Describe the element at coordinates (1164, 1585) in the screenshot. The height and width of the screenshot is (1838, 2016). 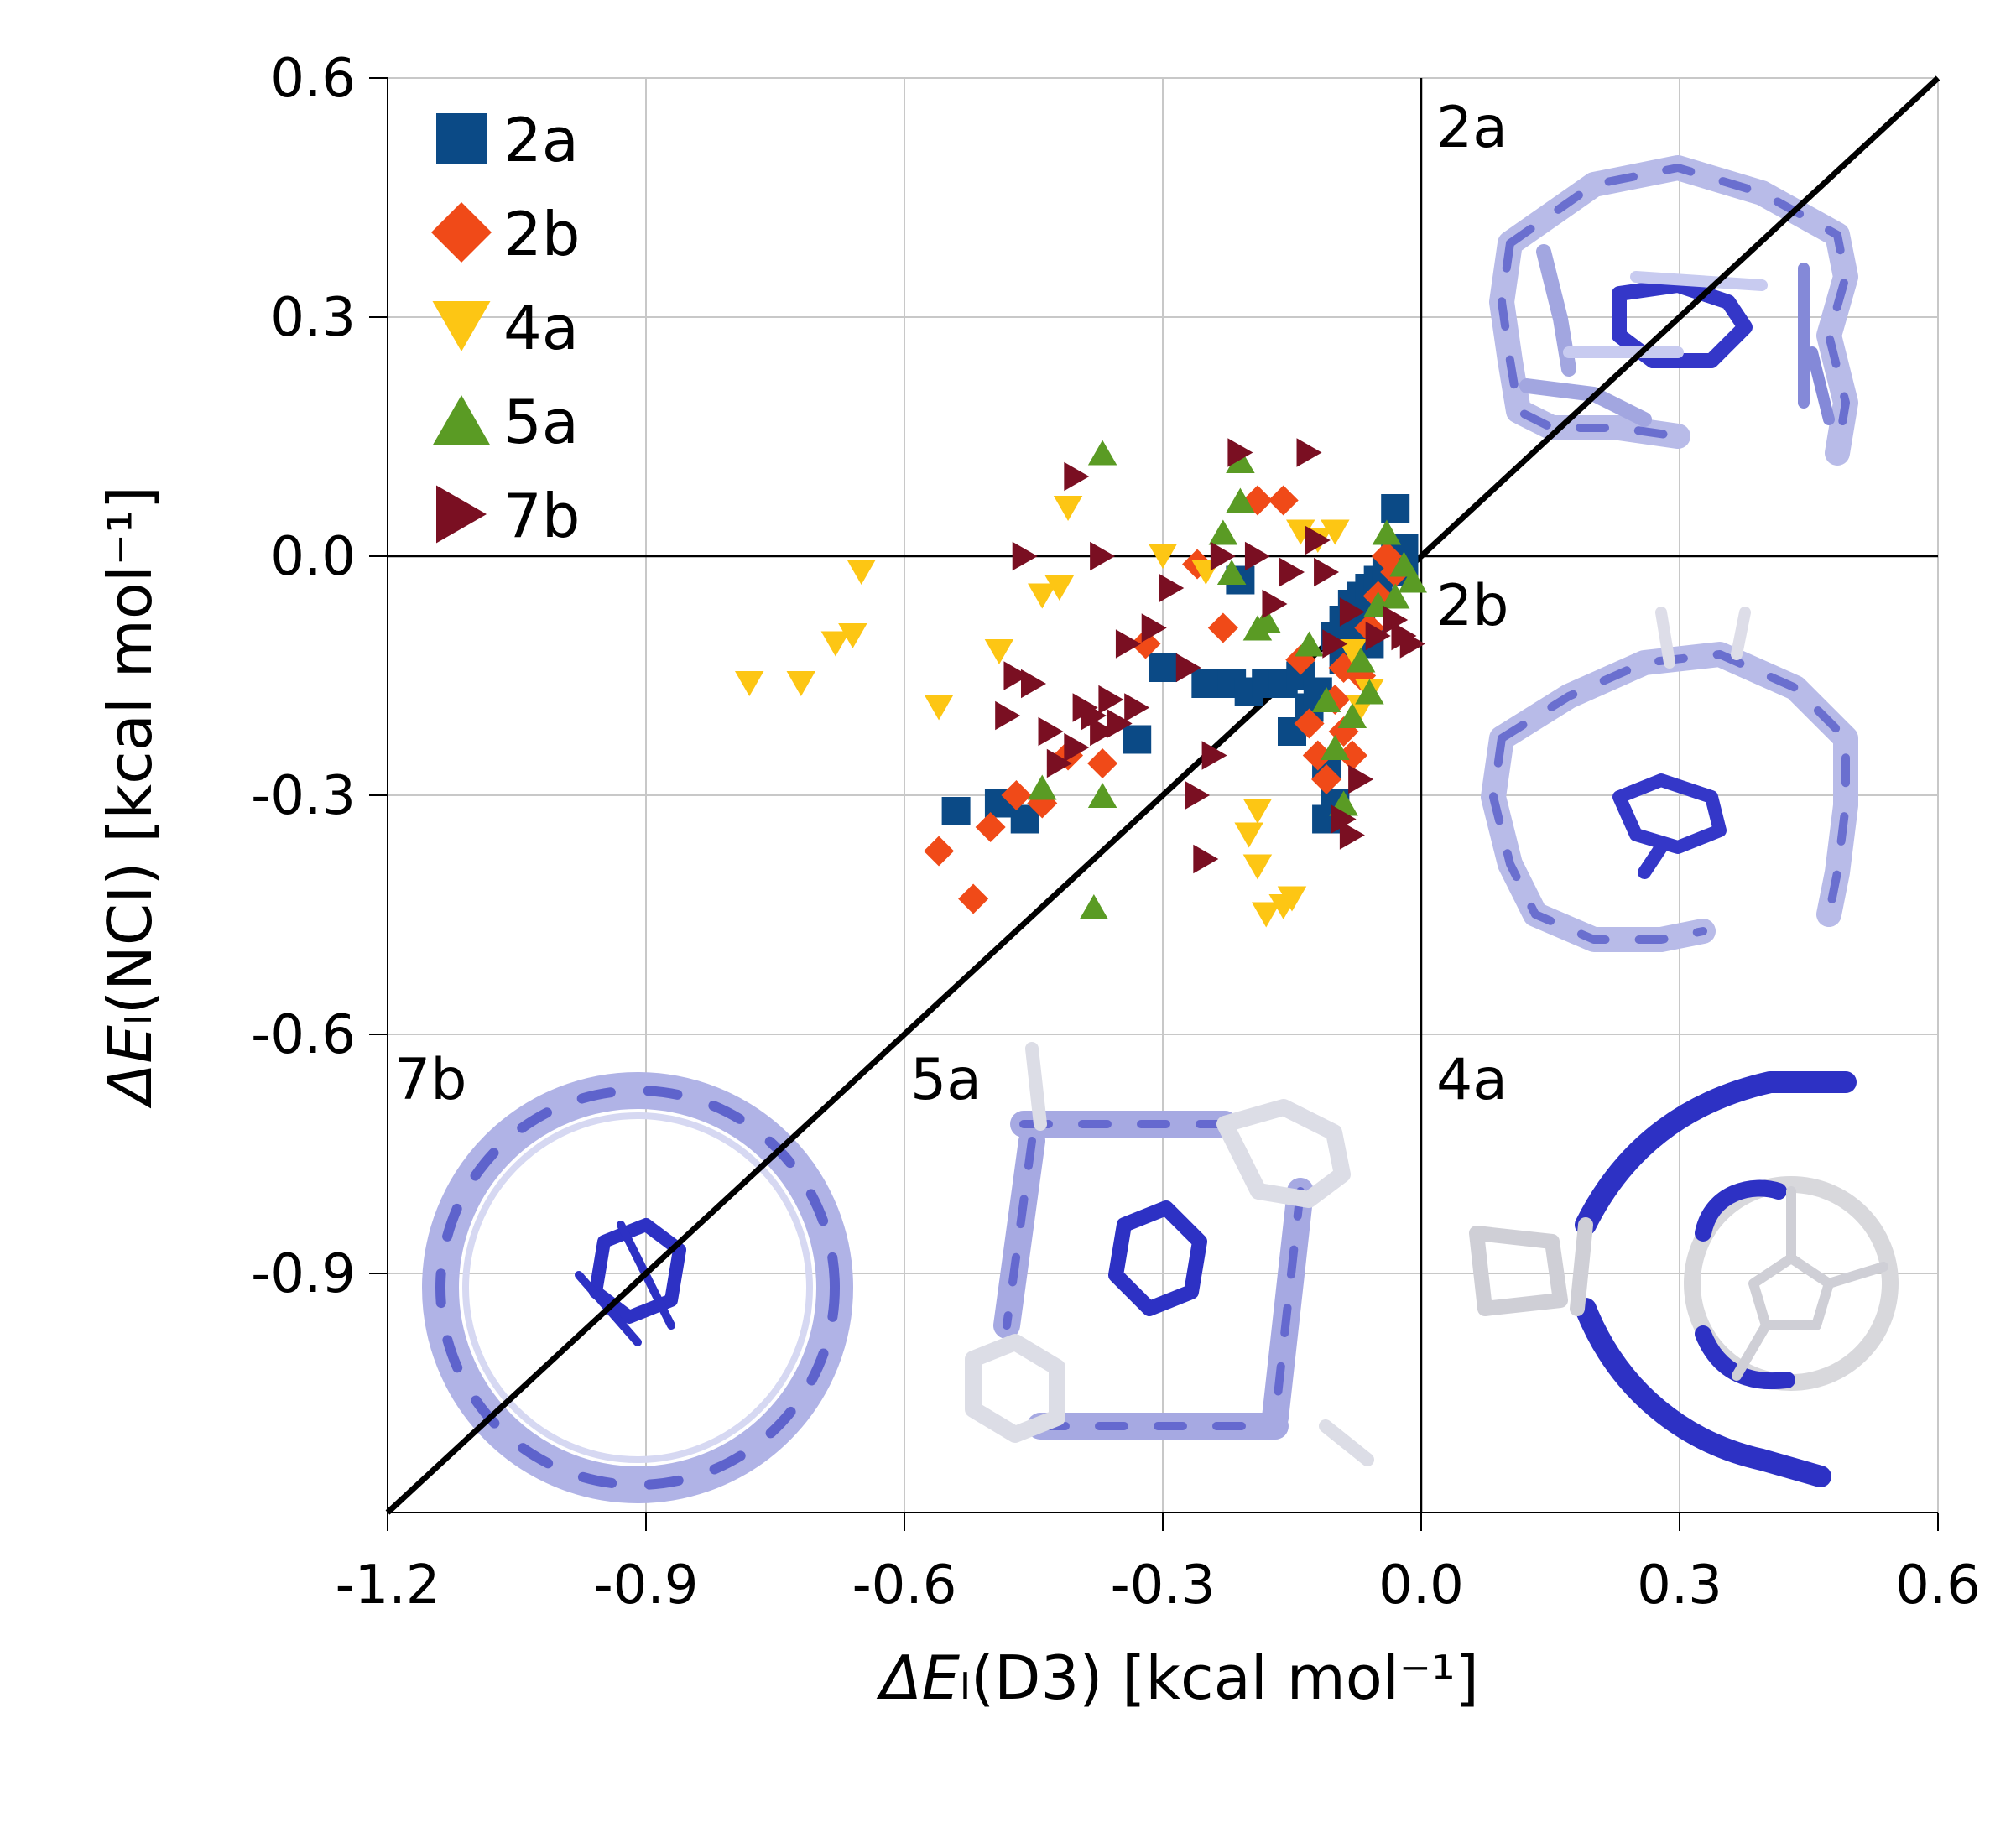
I see `x-tick-label: -0.3` at that location.